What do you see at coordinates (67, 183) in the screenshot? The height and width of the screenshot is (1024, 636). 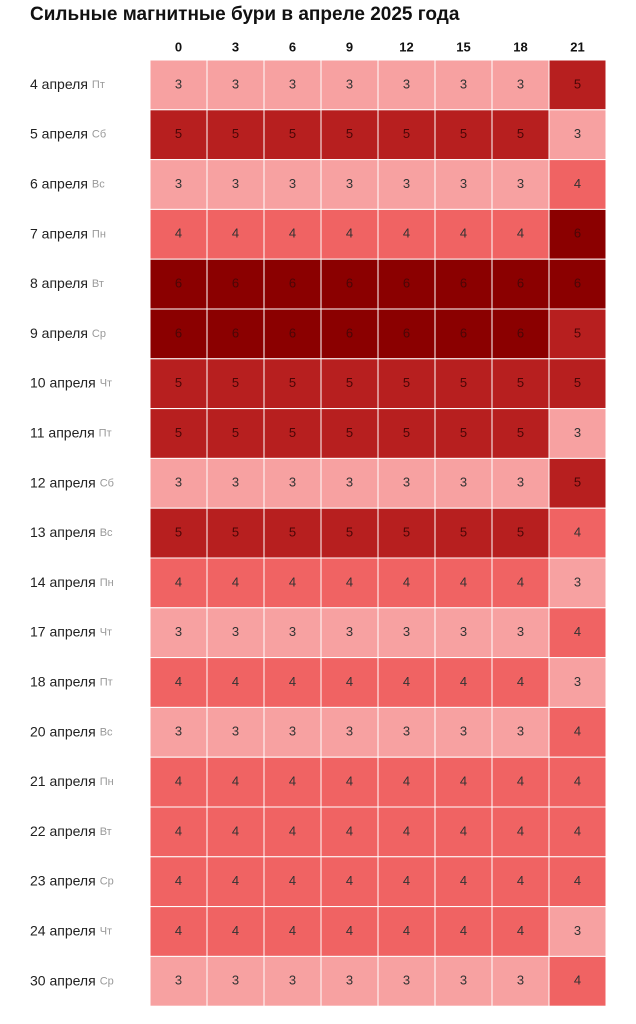 I see `row-label: 6 апреля Вс` at bounding box center [67, 183].